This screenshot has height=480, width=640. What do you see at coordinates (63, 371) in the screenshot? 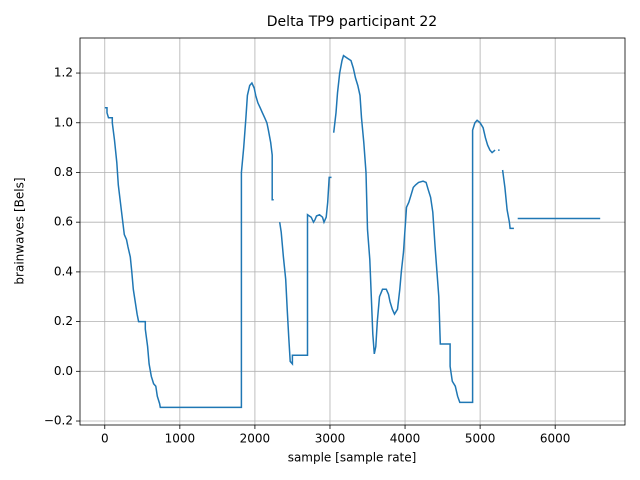
I see `y-tick-label: 0.0` at bounding box center [63, 371].